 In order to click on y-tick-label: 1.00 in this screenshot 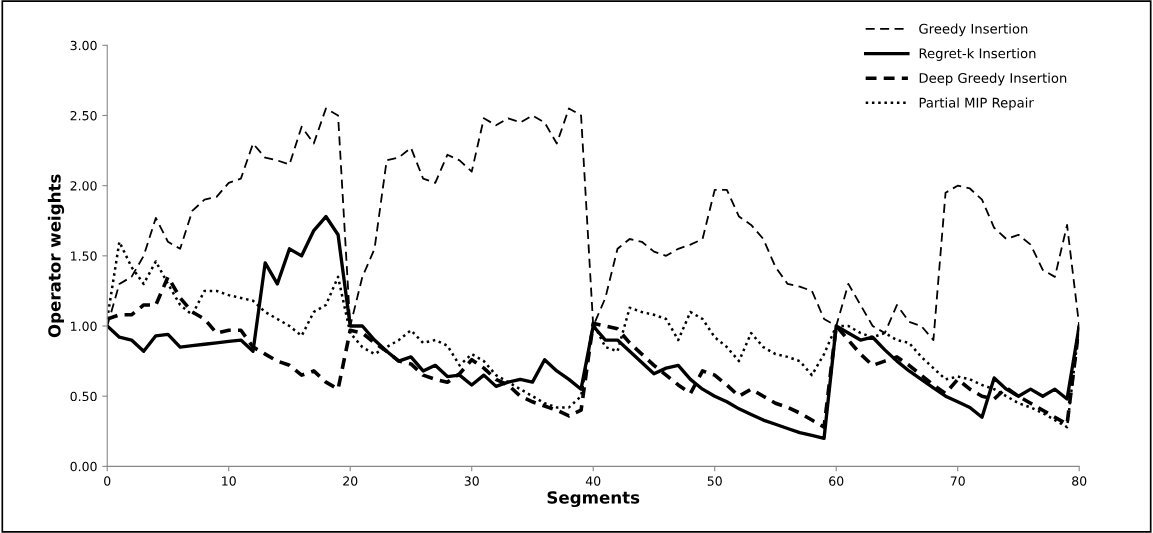, I will do `click(84, 326)`.